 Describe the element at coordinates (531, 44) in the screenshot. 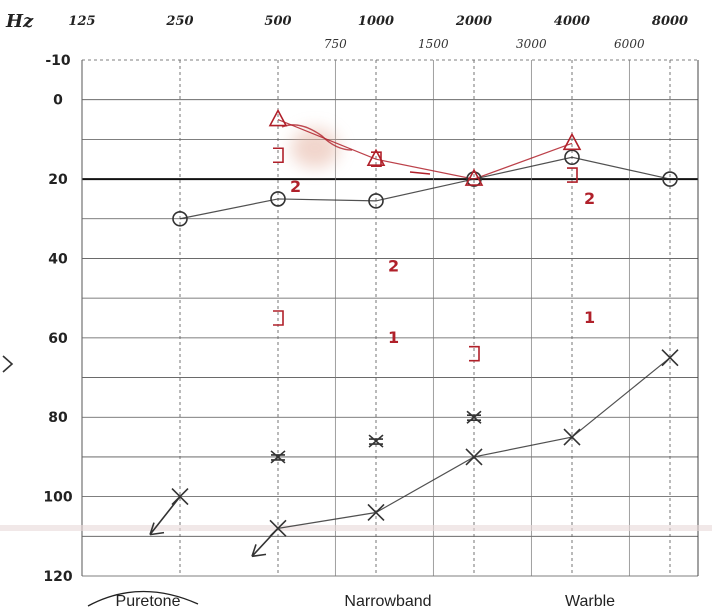

I see `freq-inter-label: 3000` at that location.